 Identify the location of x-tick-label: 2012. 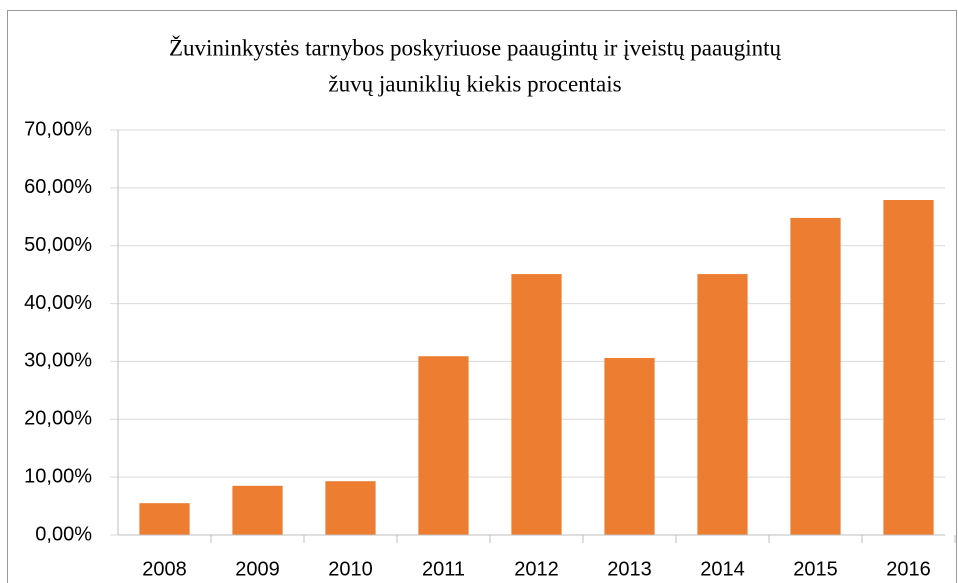
(536, 569).